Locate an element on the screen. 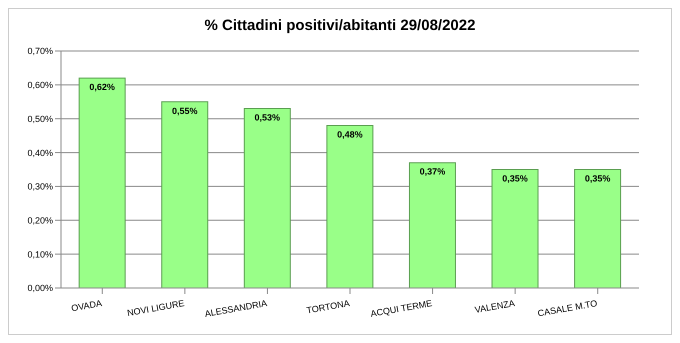 Image resolution: width=680 pixels, height=343 pixels. x-tick-label: ACQUI TERME is located at coordinates (401, 308).